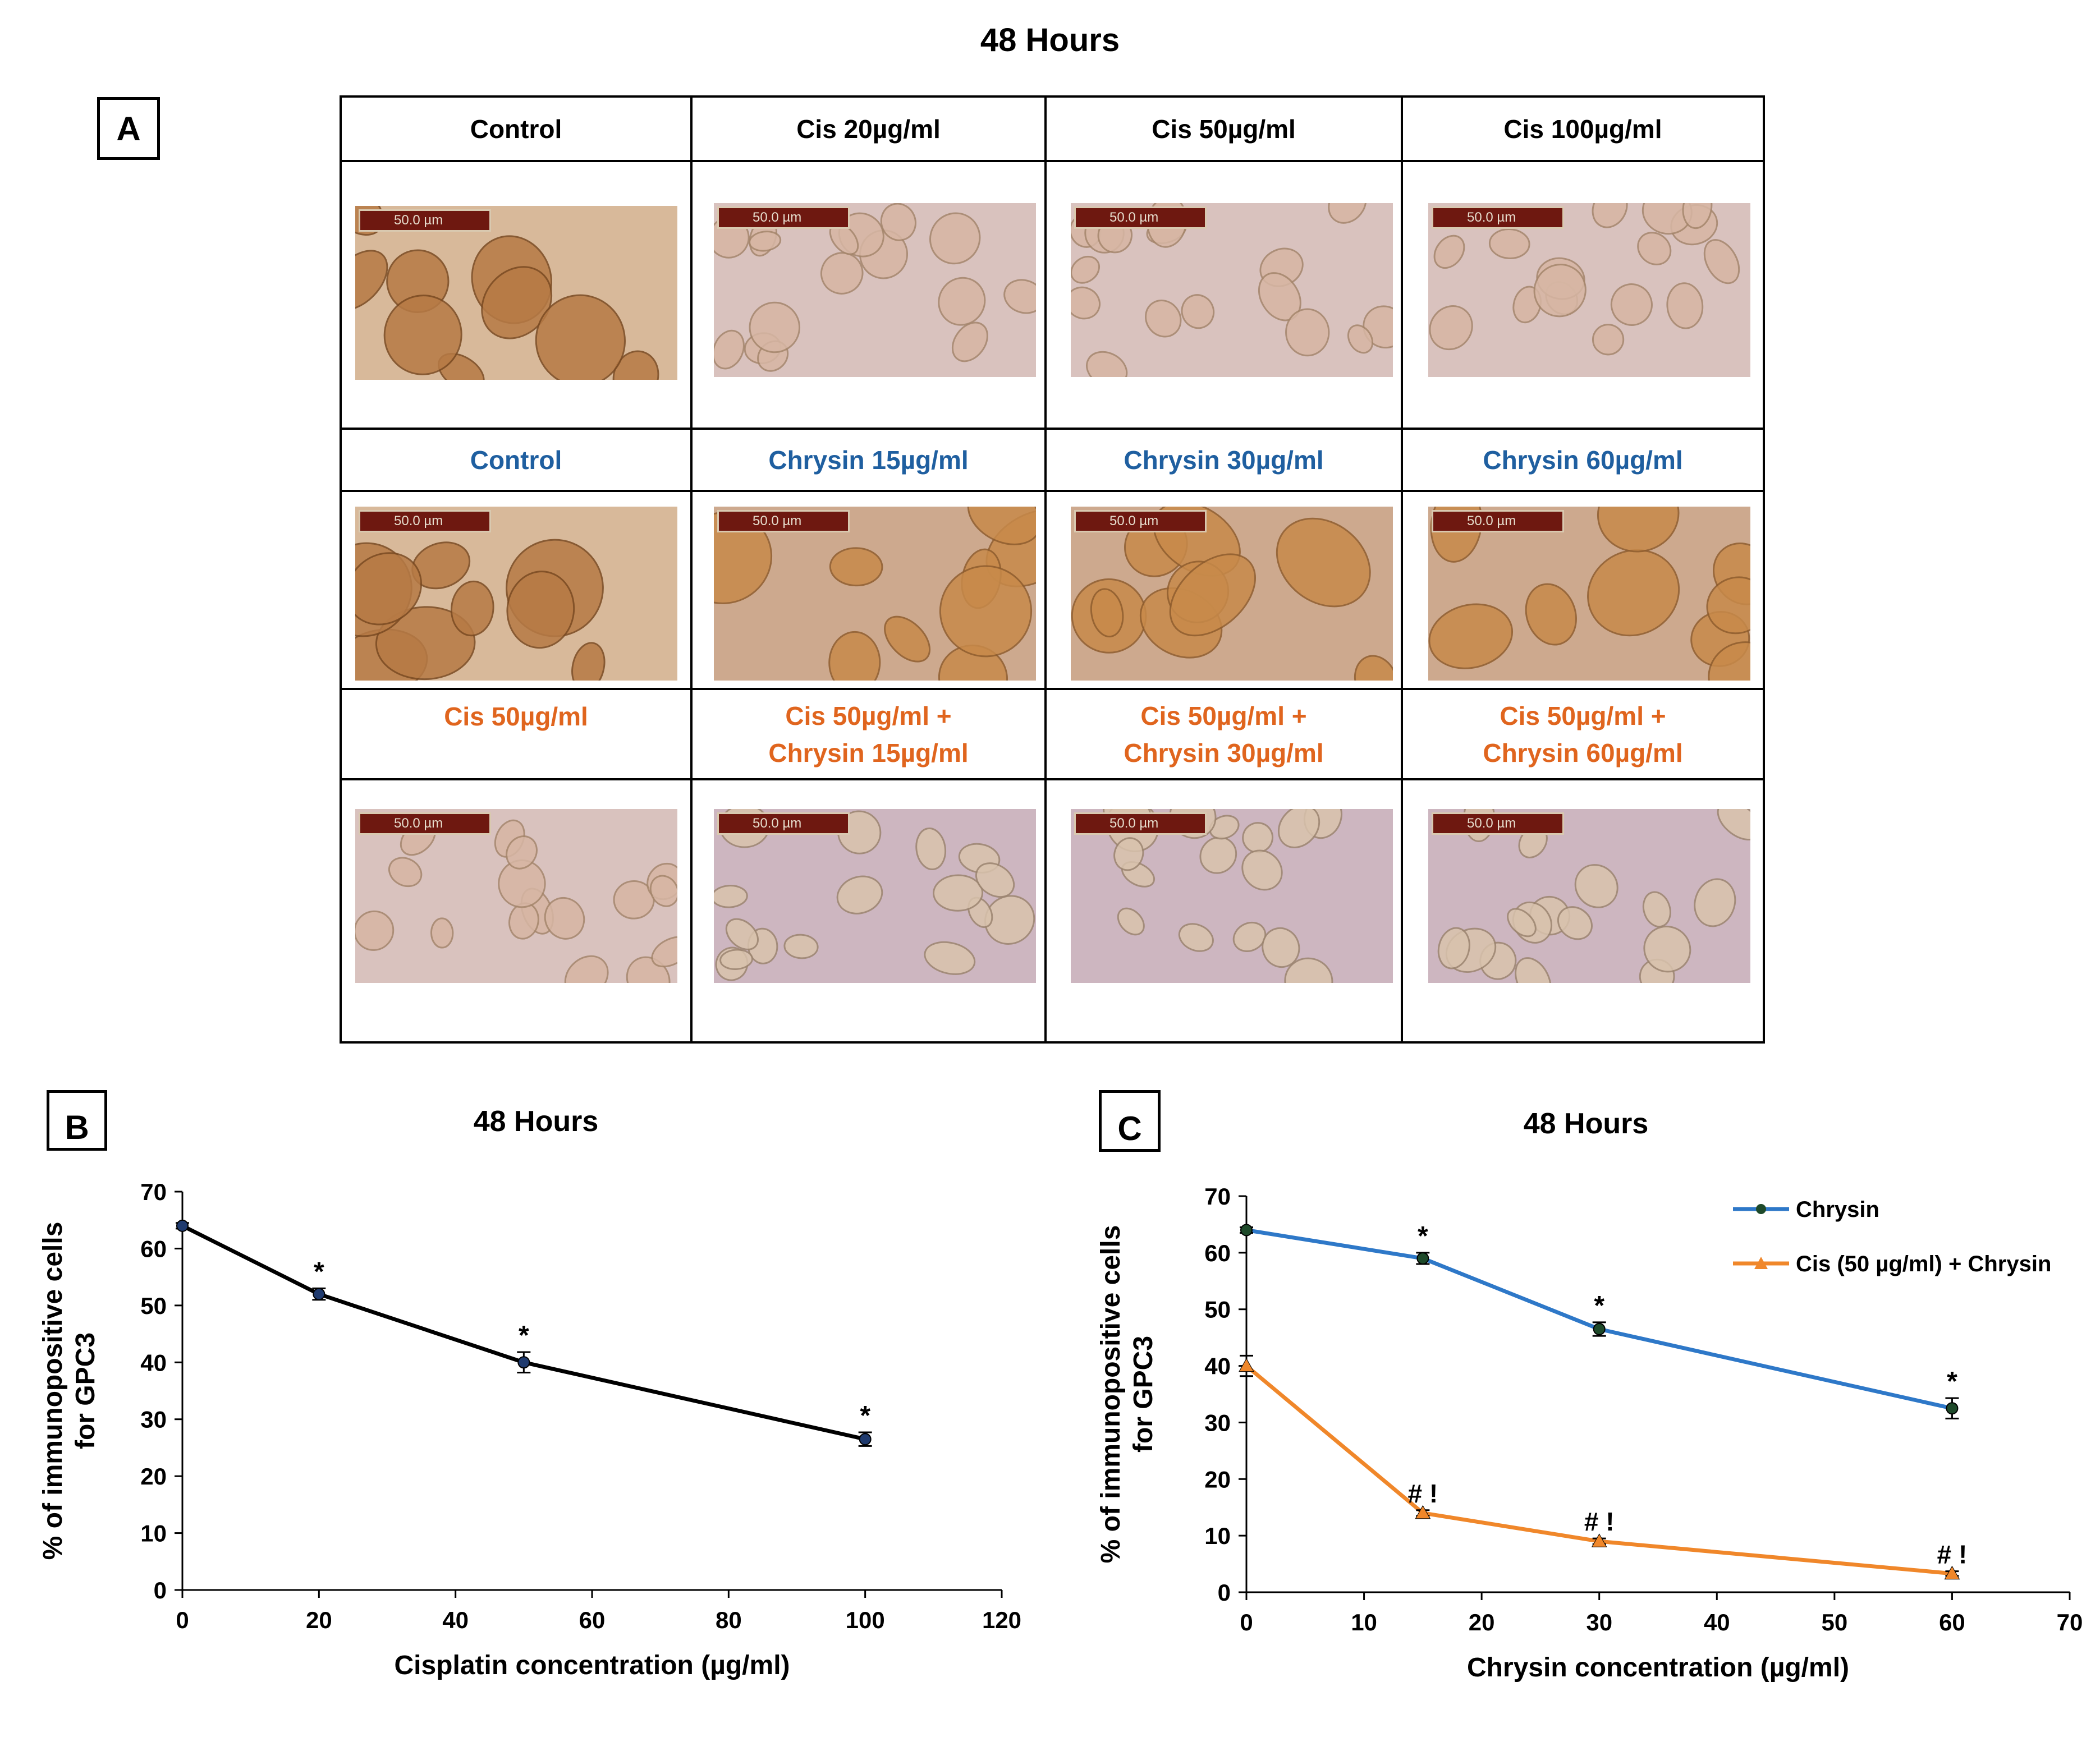  What do you see at coordinates (1589, 594) in the screenshot?
I see `micrograph-chrysin-60: 50.0 µm` at bounding box center [1589, 594].